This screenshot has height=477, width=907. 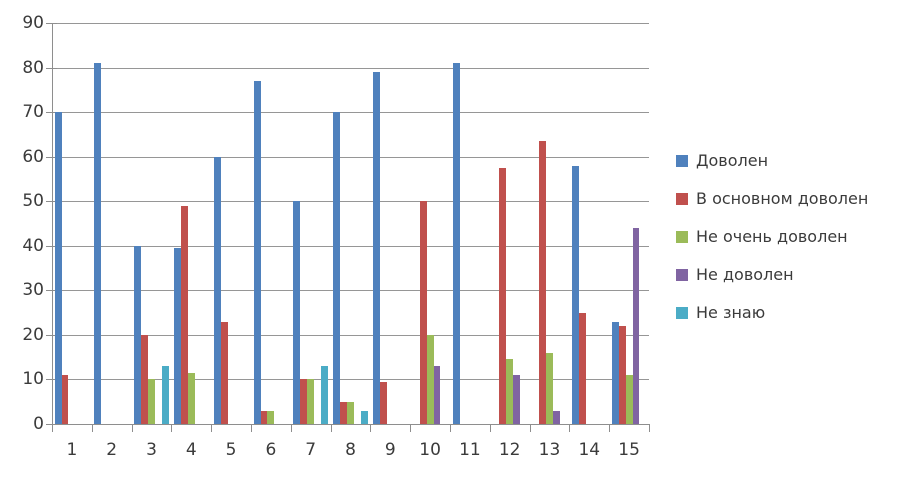 What do you see at coordinates (470, 450) in the screenshot?
I see `x-axis-label: 11` at bounding box center [470, 450].